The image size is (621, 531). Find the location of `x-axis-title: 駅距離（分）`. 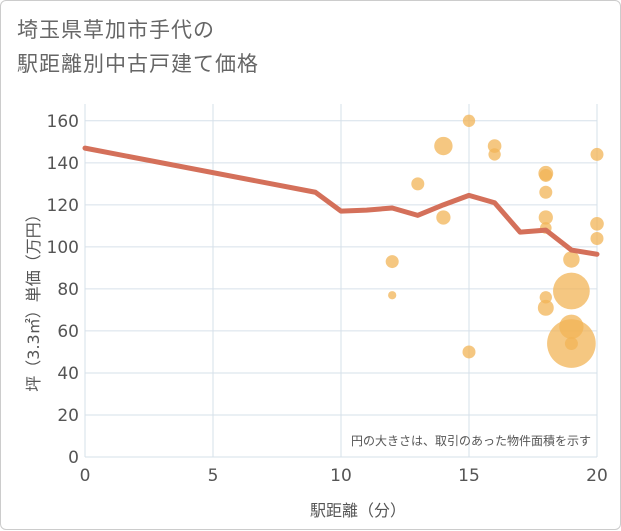

x-axis-title: 駅距離（分） is located at coordinates (358, 510).